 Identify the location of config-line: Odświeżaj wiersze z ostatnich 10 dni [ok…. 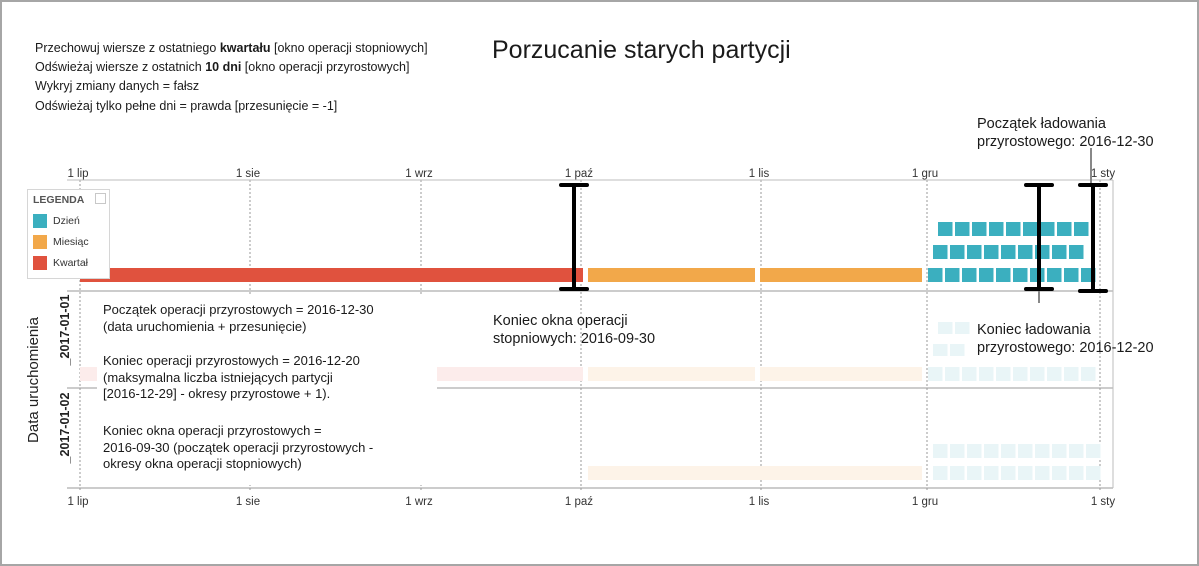
(222, 67).